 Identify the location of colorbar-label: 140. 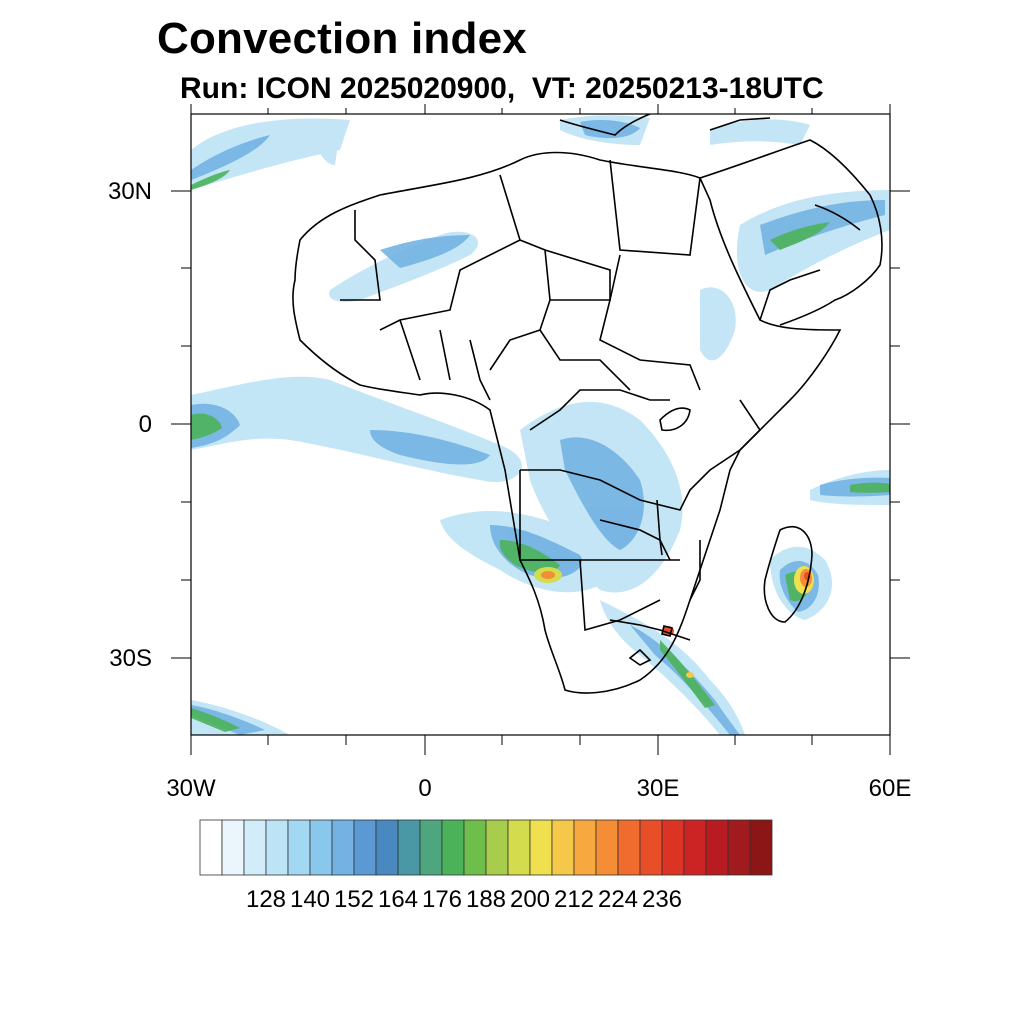
(310, 899).